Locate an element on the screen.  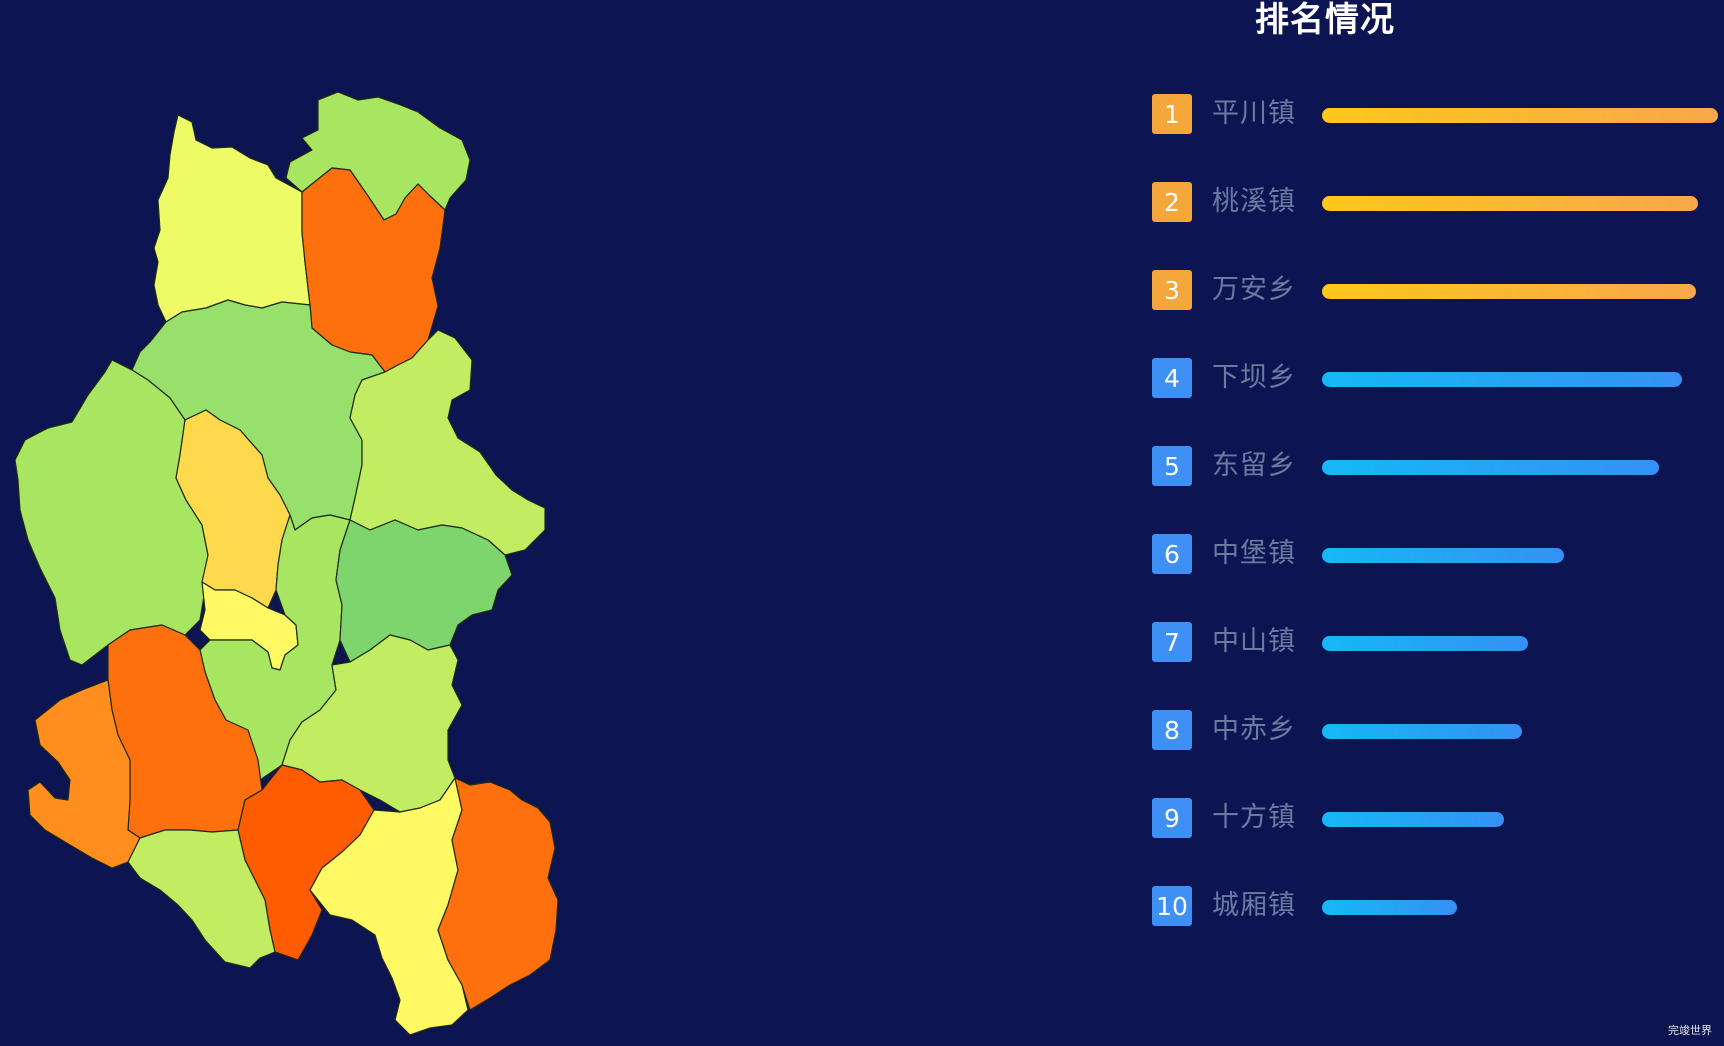
rank-label: 城厢镇 is located at coordinates (1254, 905).